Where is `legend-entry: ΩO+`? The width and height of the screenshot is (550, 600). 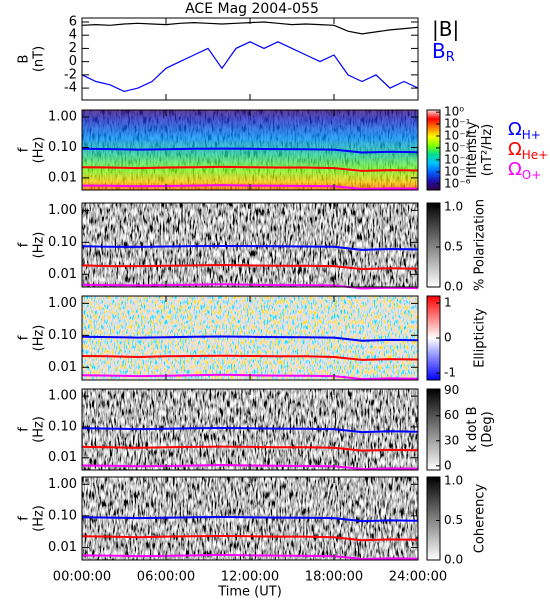 legend-entry: ΩO+ is located at coordinates (524, 170).